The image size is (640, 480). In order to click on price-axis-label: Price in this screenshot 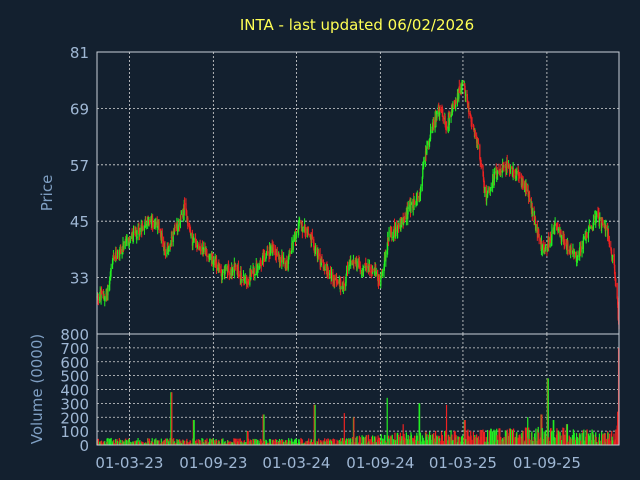, I will do `click(47, 193)`.